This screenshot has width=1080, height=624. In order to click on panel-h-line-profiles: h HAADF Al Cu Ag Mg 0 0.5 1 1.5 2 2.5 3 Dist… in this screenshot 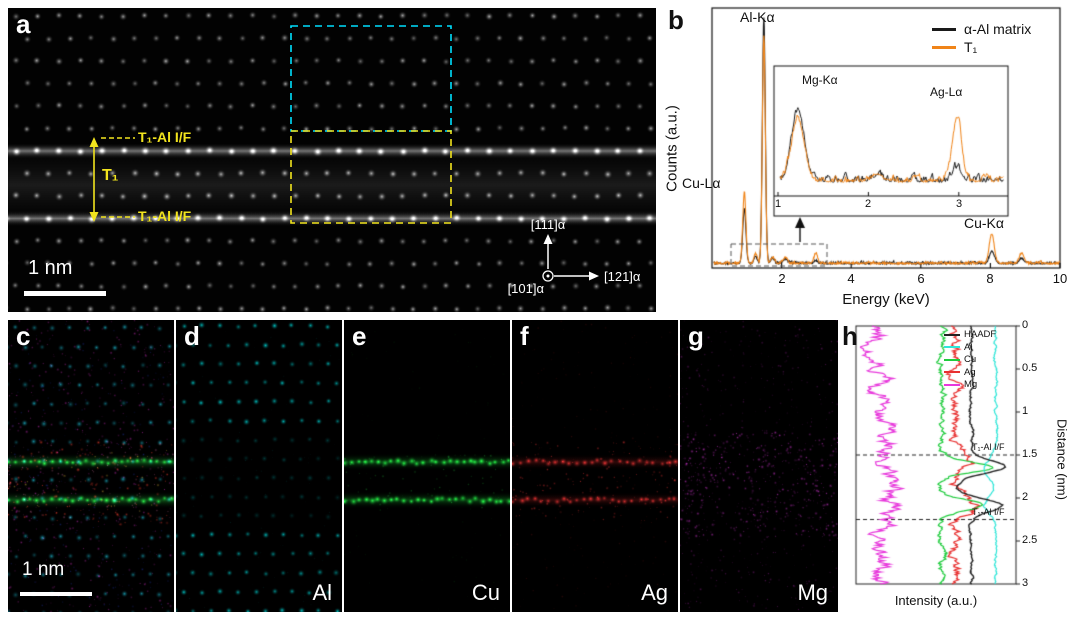, I will do `click(960, 466)`.